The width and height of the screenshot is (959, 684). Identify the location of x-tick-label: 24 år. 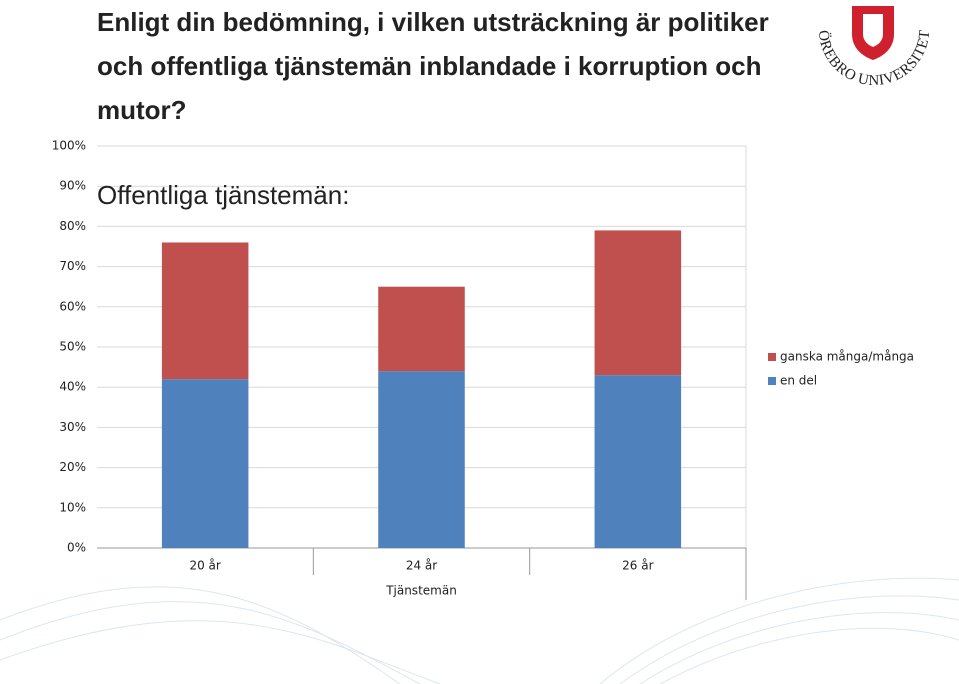
(421, 566).